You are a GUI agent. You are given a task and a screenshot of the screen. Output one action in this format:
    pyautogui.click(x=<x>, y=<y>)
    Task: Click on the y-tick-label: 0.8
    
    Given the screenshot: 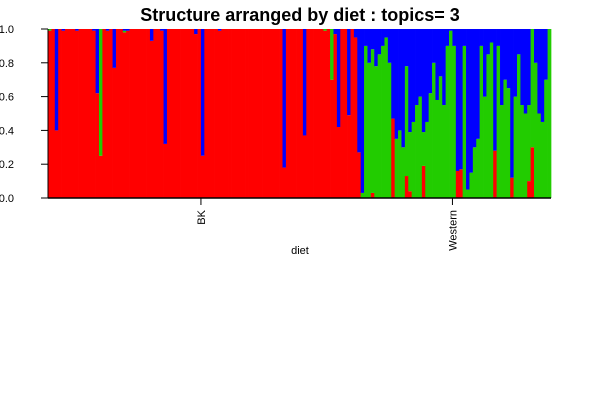 What is the action you would take?
    pyautogui.click(x=7, y=64)
    